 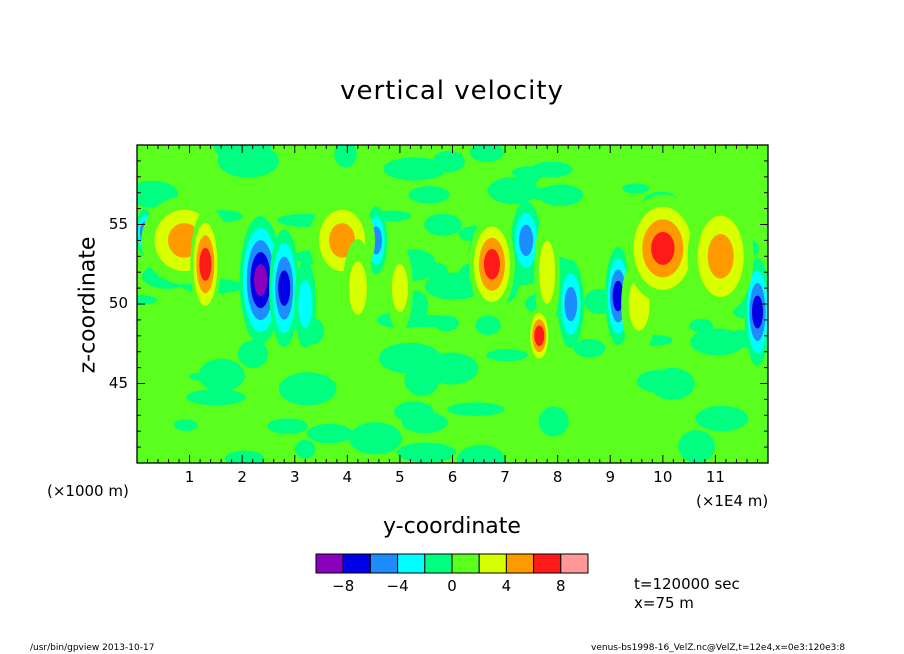 I want to click on colorbar-label: 8, so click(x=561, y=586).